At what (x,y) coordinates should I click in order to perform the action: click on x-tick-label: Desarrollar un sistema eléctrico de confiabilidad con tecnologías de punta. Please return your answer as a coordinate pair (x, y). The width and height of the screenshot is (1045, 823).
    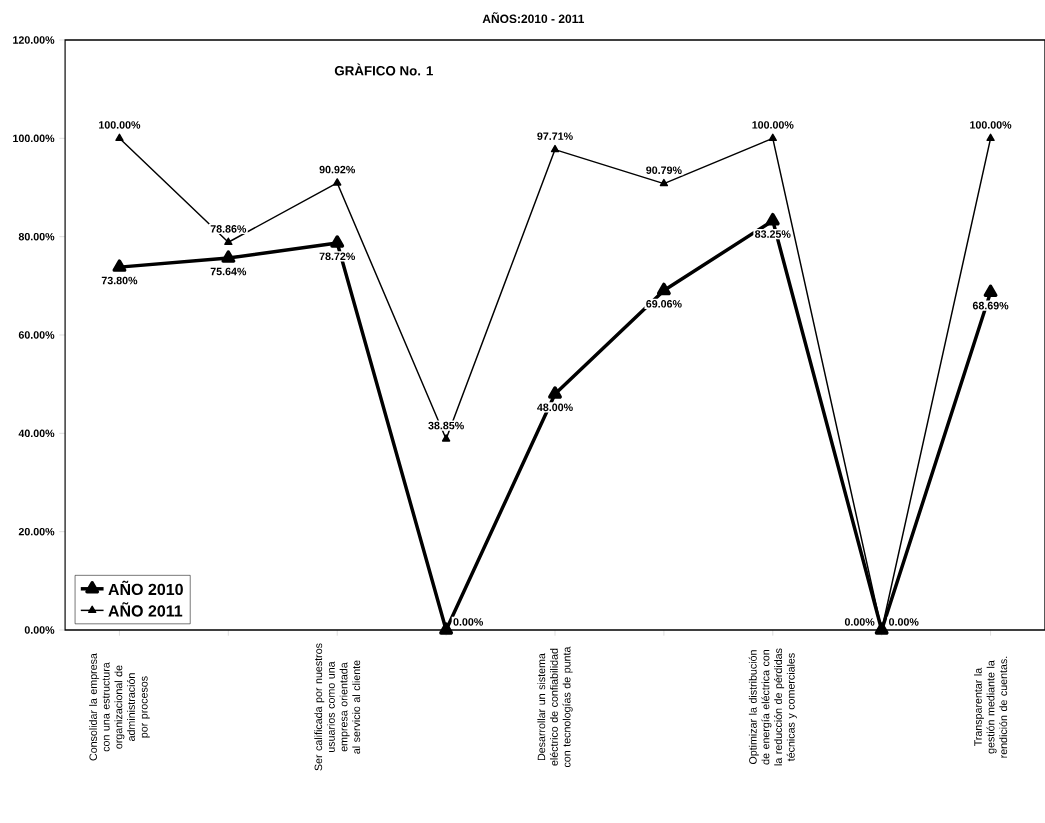
    Looking at the image, I should click on (555, 707).